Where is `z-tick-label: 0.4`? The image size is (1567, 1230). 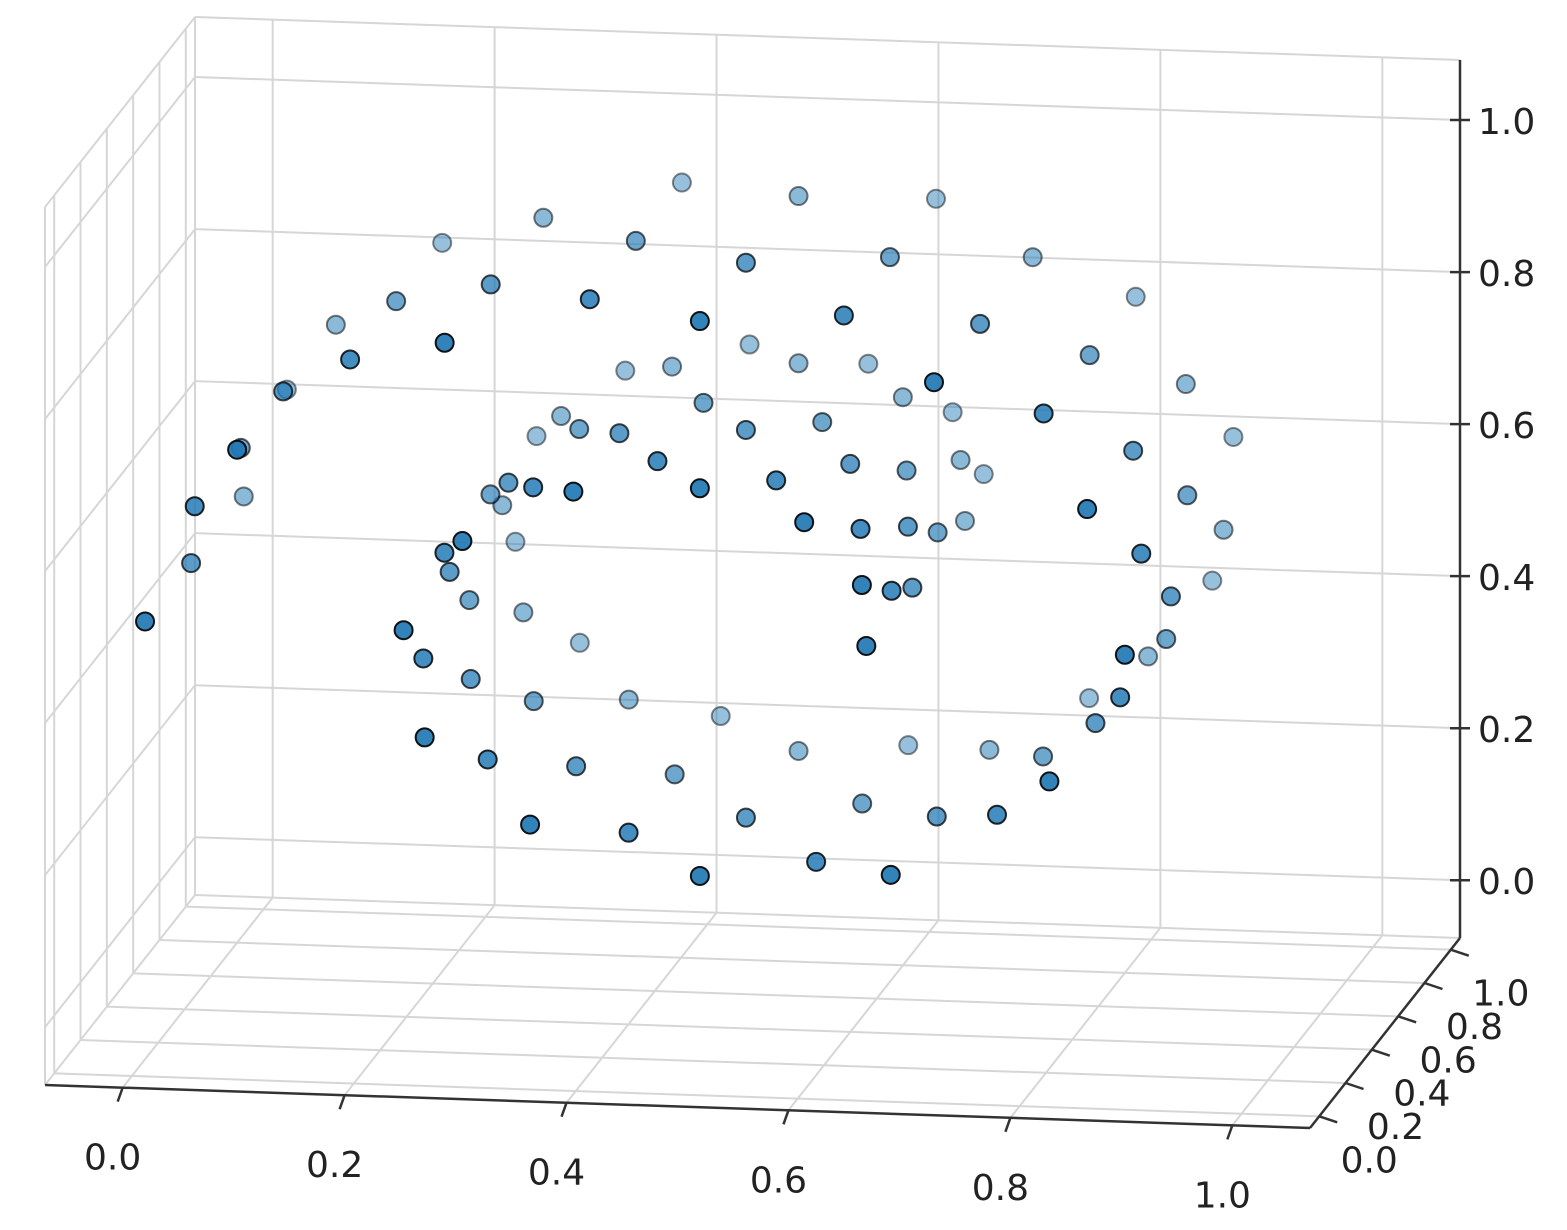 z-tick-label: 0.4 is located at coordinates (1506, 578).